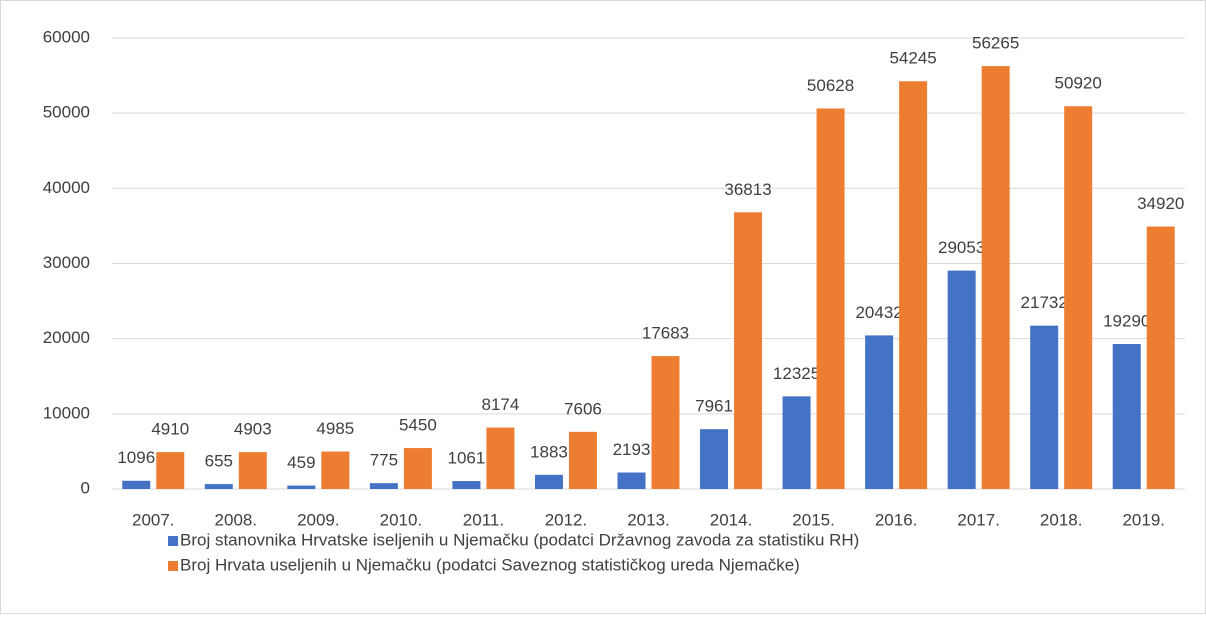 This screenshot has height=619, width=1206. Describe the element at coordinates (66, 262) in the screenshot. I see `y-tick-label: 30000` at that location.